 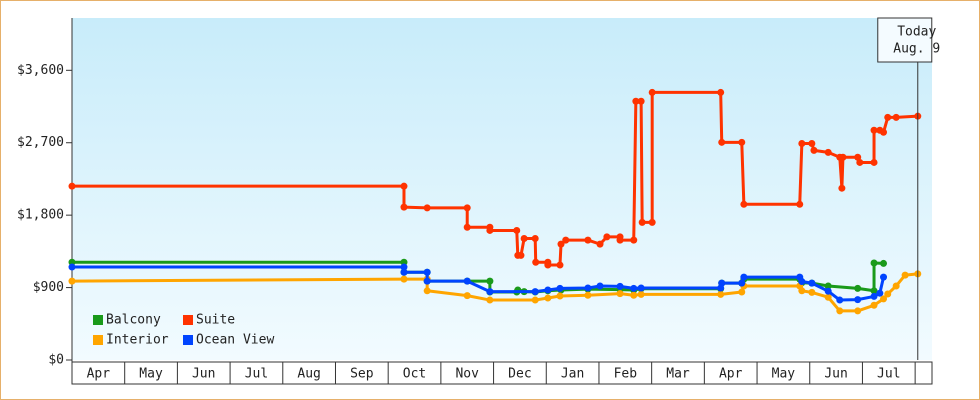 I want to click on legend-label: Suite, so click(x=215, y=320).